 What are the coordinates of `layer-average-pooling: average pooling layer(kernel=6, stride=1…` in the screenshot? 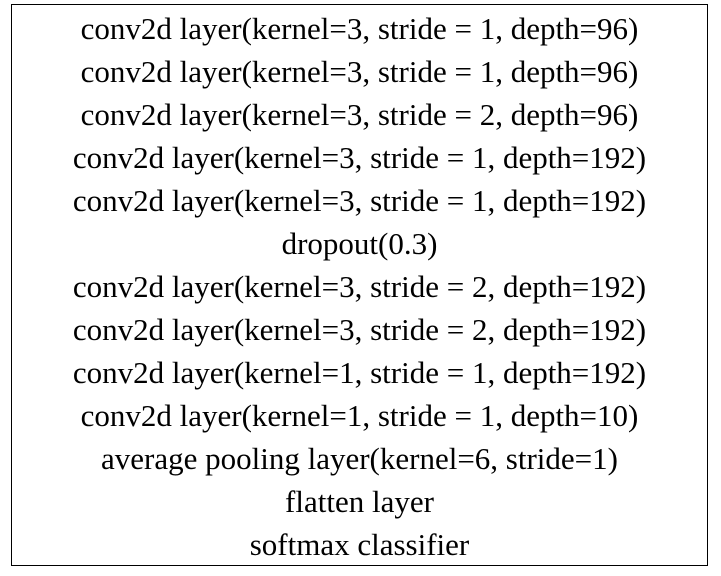 It's located at (359, 458).